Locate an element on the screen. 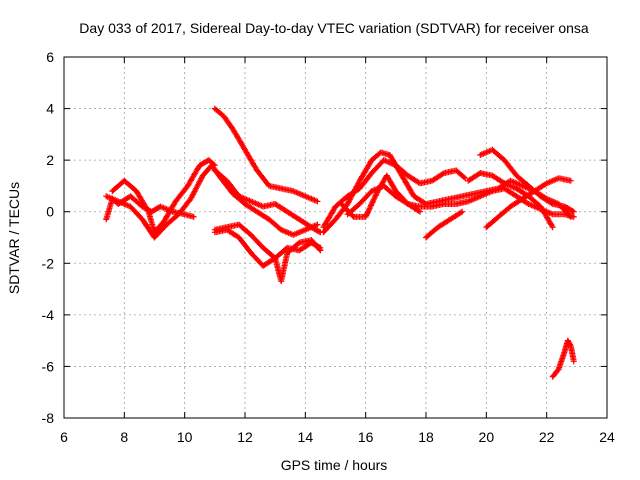 This screenshot has height=480, width=640. series-track-i is located at coordinates (394, 194).